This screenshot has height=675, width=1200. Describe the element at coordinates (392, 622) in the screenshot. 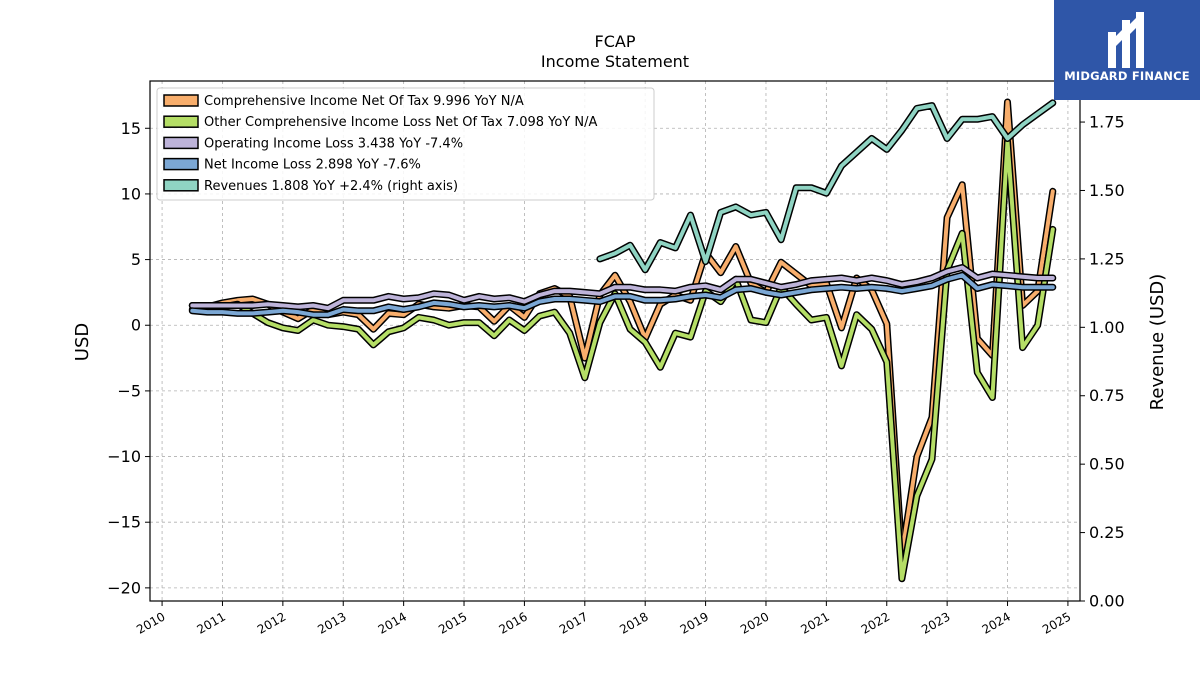

I see `x-tick-label: 2014` at that location.